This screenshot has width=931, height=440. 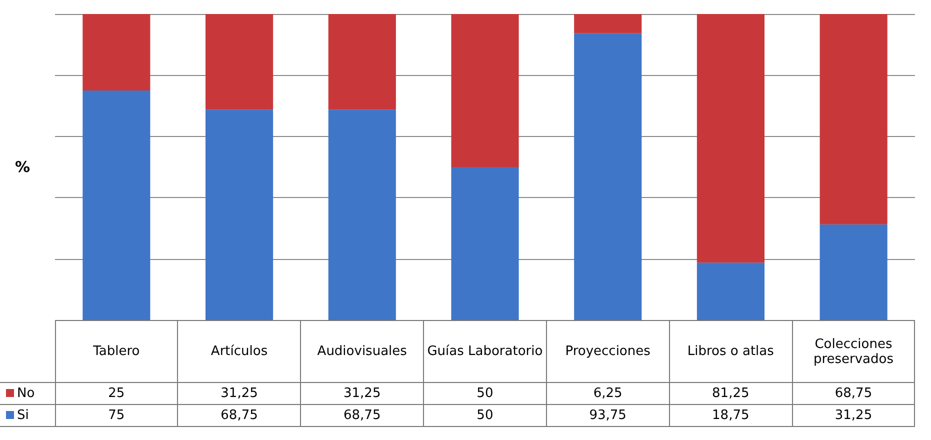 I want to click on x-tick-label: Libros o atlas, so click(x=730, y=351).